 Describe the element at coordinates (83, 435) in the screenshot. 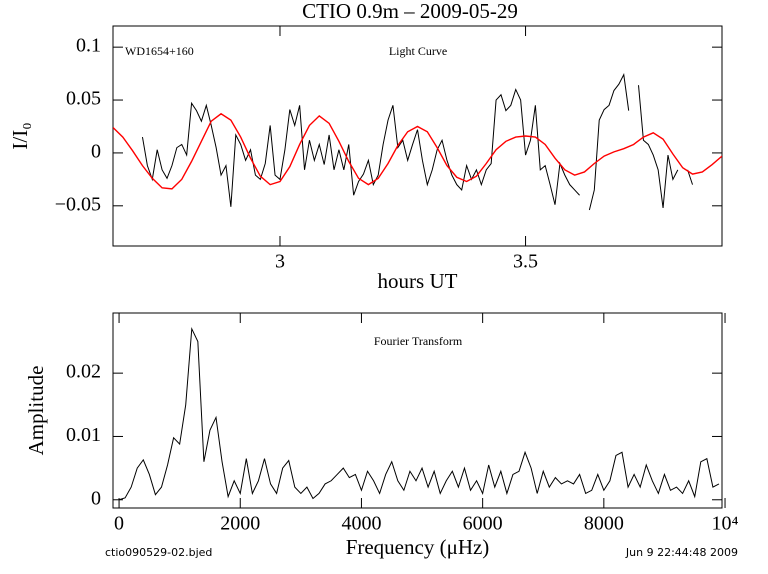

I see `y-tick-label: 0.01` at that location.